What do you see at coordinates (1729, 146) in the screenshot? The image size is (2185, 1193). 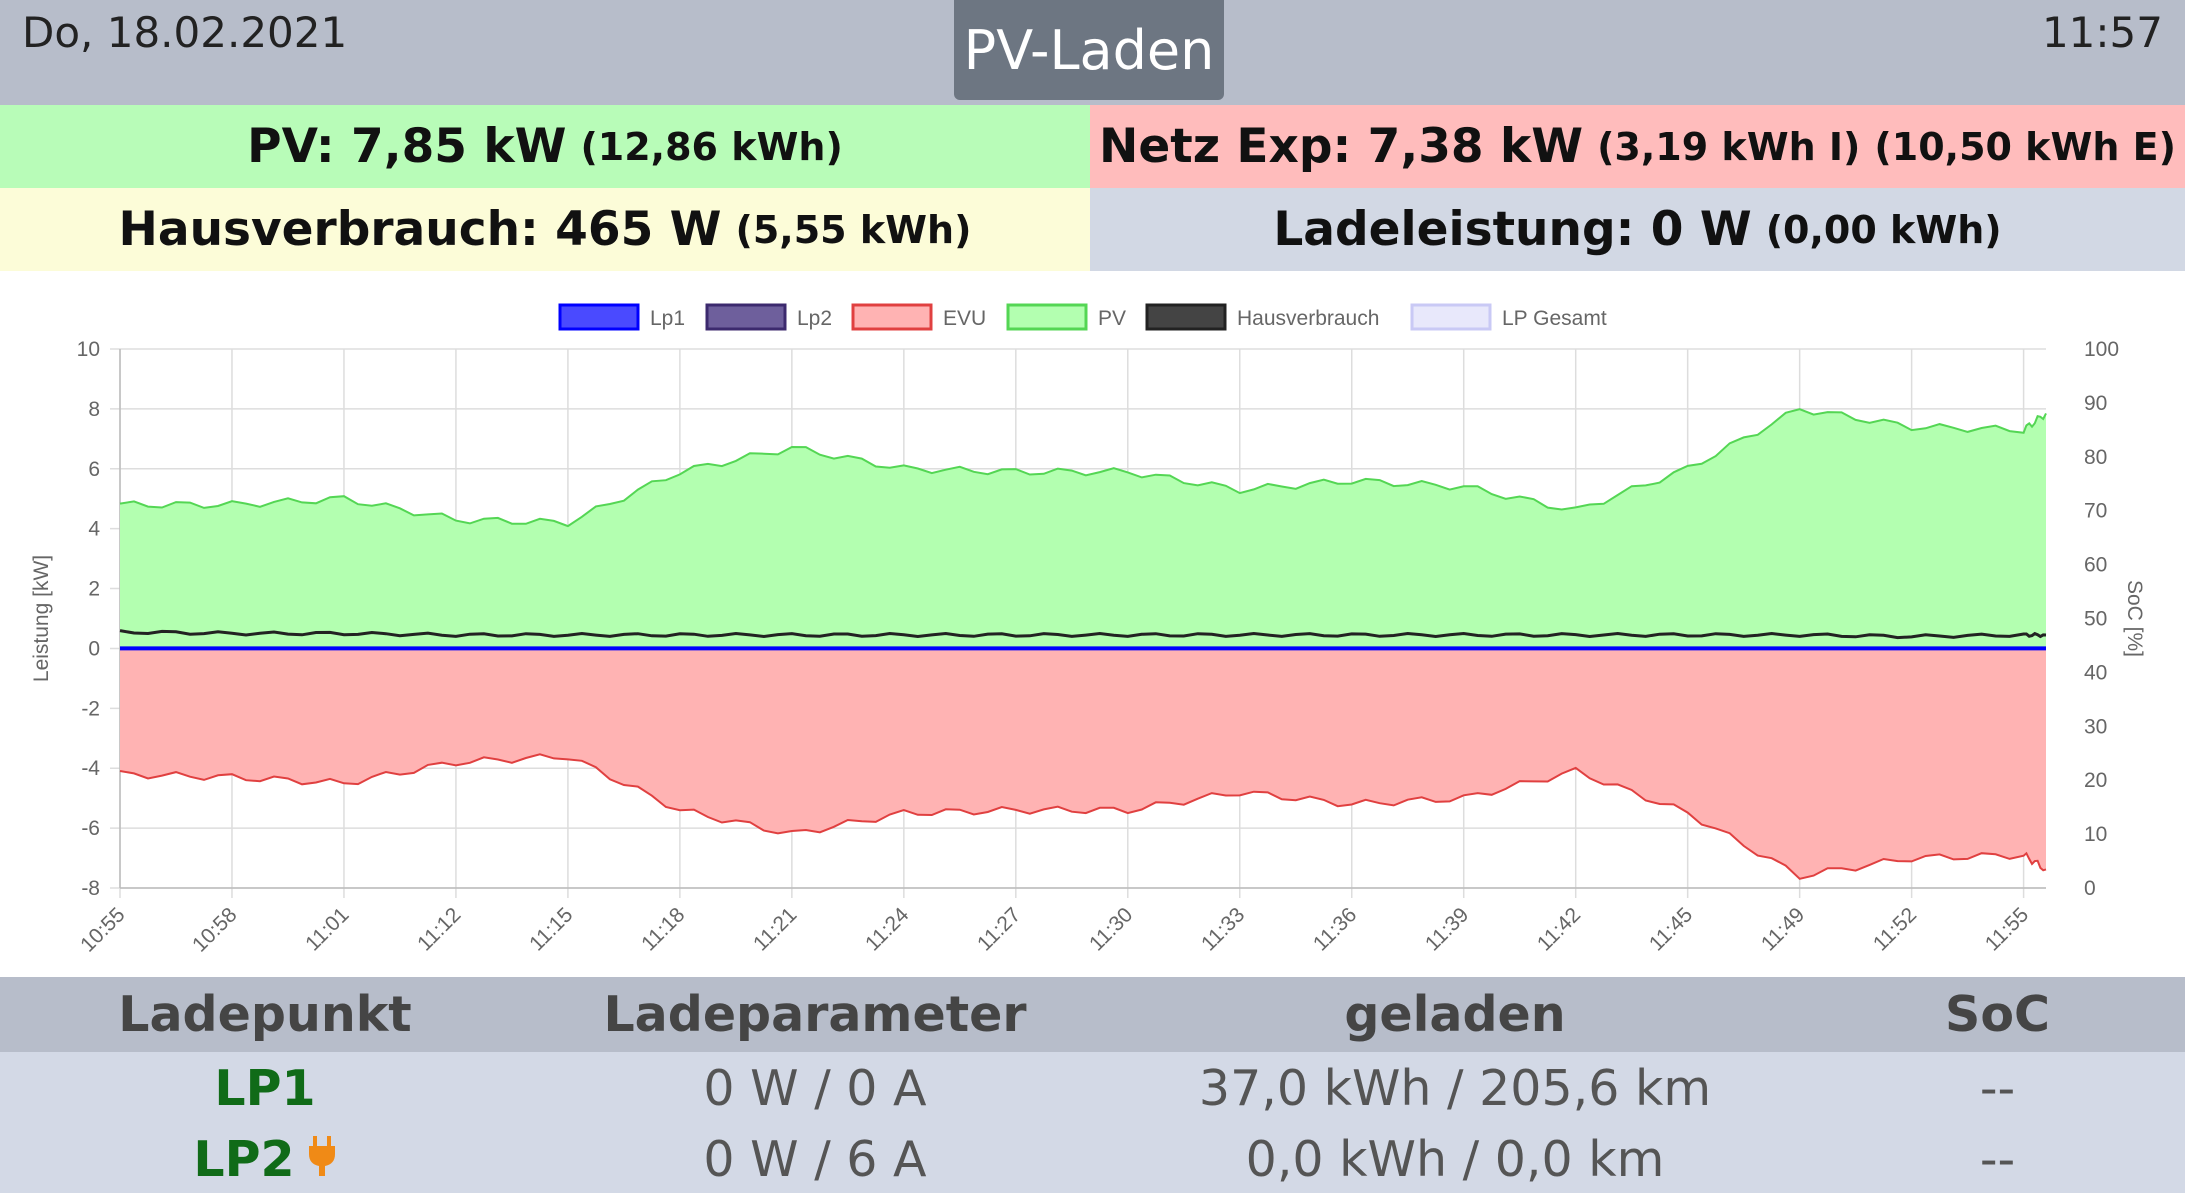 I see `grid-import-value: (3,19 kWh I)` at bounding box center [1729, 146].